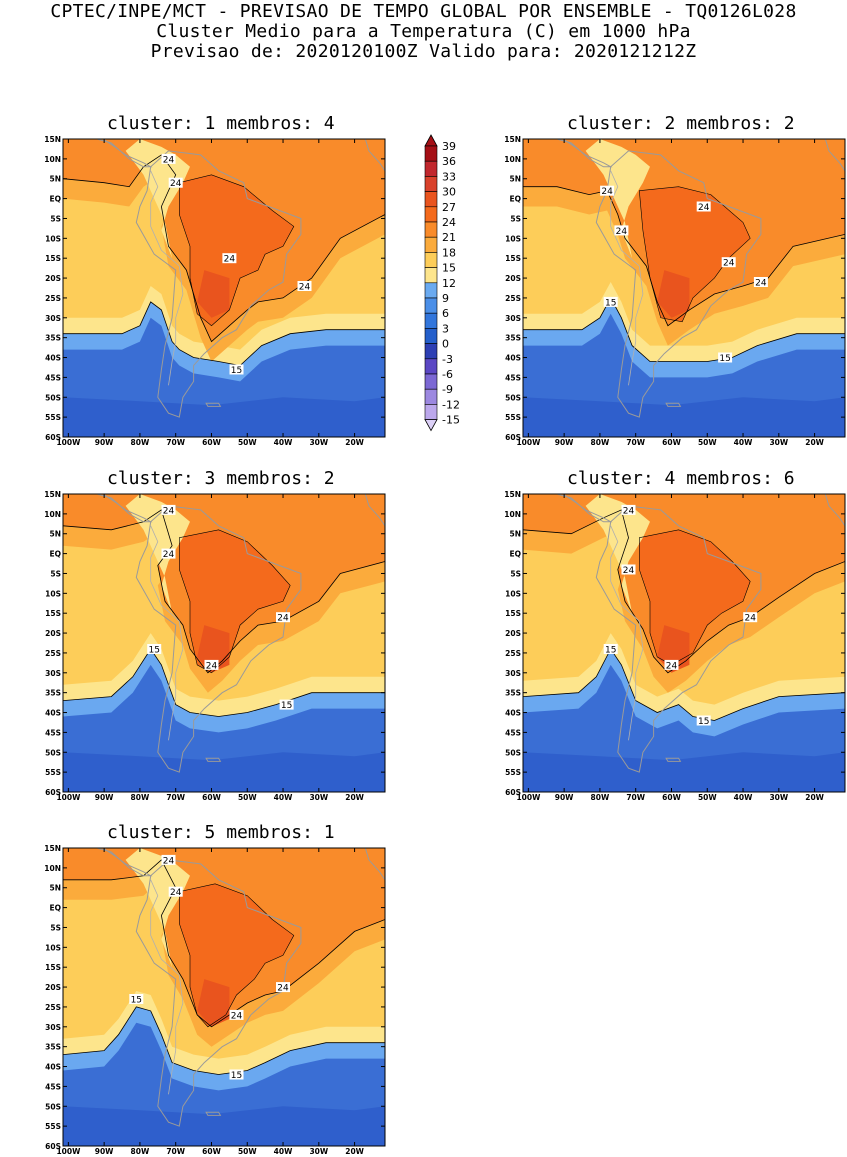  I want to click on lon-label: 70W, so click(635, 797).